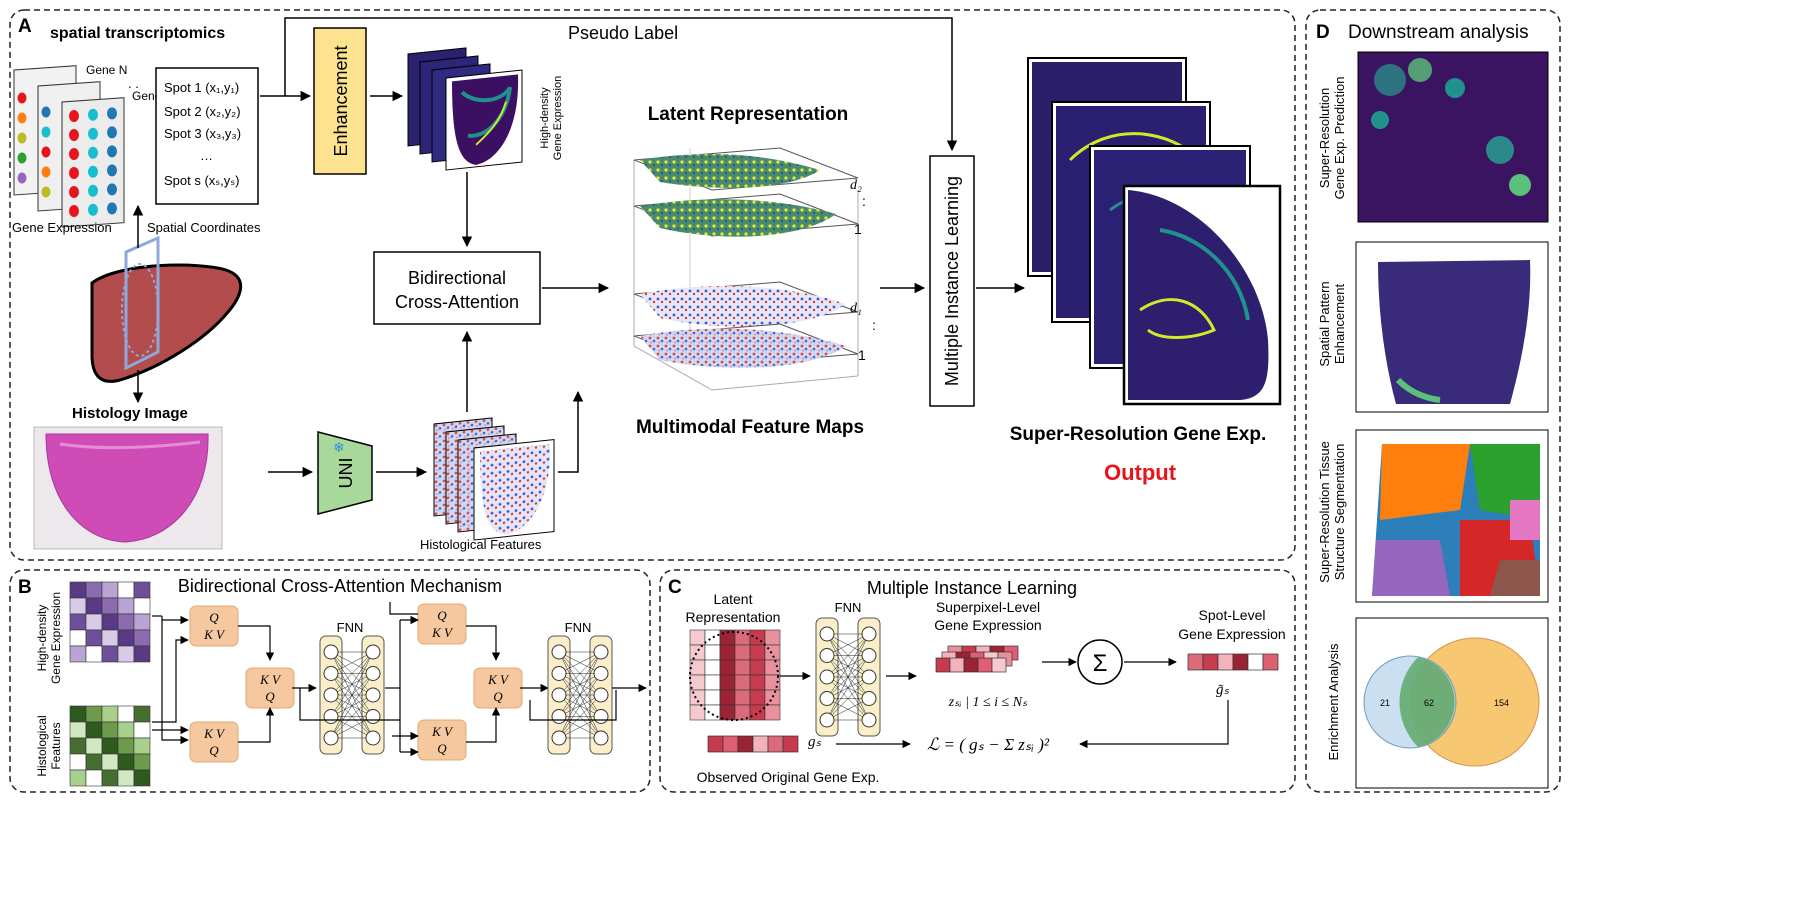 Image resolution: width=1795 pixels, height=915 pixels. What do you see at coordinates (856, 308) in the screenshot?
I see `d1-label: d₁` at bounding box center [856, 308].